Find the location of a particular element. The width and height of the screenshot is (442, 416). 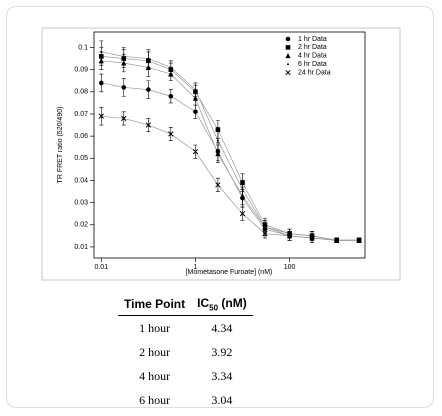

table-row: 6 hour 3.04 is located at coordinates (185, 400).